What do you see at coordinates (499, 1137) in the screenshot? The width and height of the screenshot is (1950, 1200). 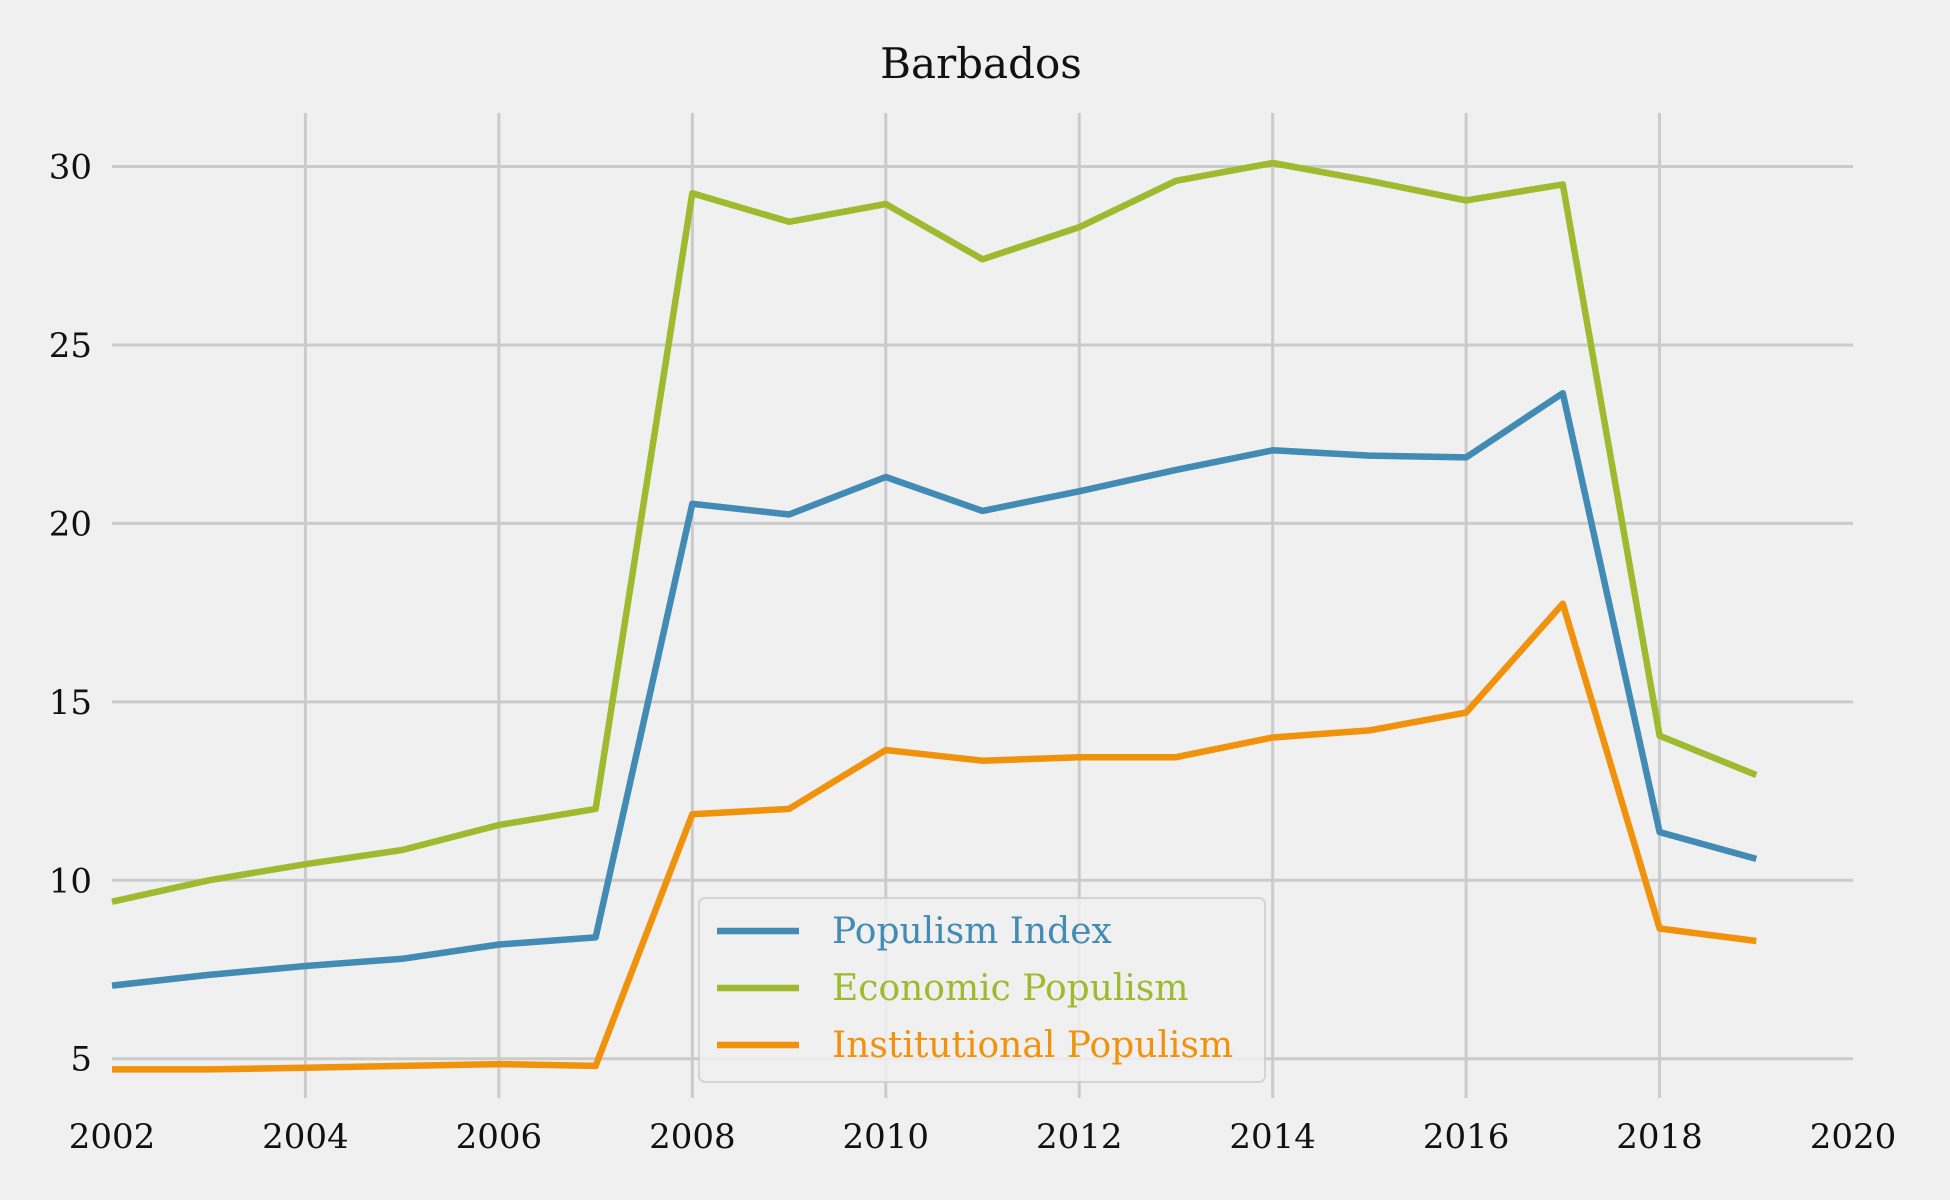 I see `x-tick-label: 2006` at bounding box center [499, 1137].